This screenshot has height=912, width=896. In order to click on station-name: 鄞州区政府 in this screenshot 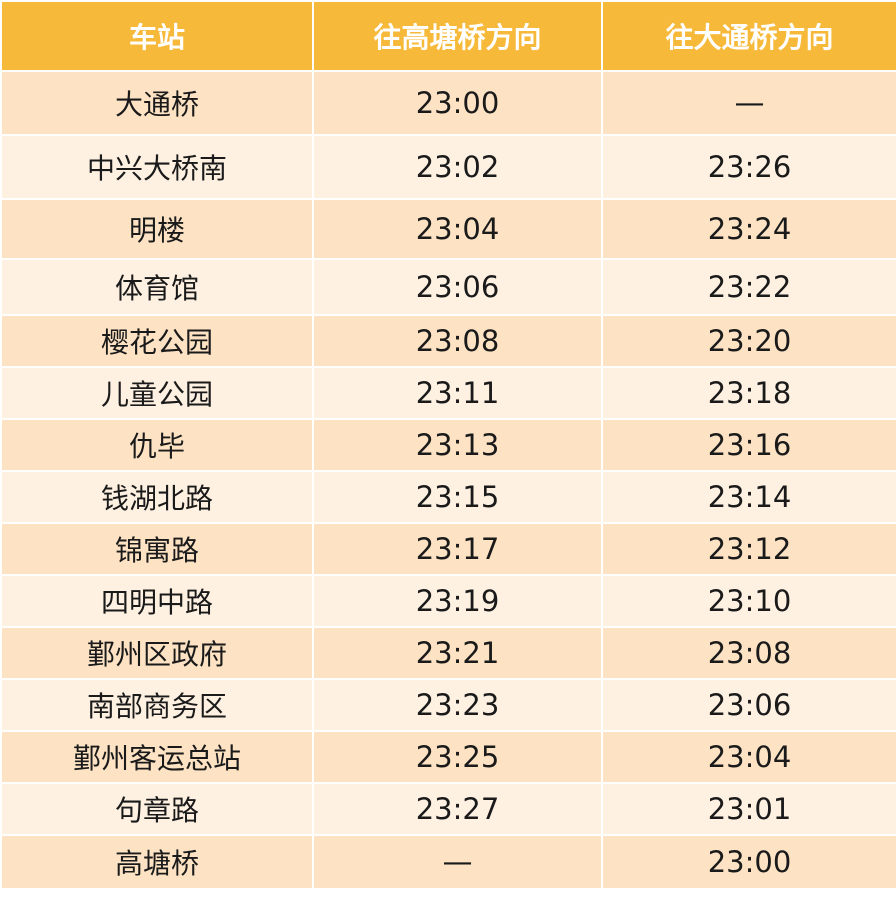, I will do `click(157, 653)`.